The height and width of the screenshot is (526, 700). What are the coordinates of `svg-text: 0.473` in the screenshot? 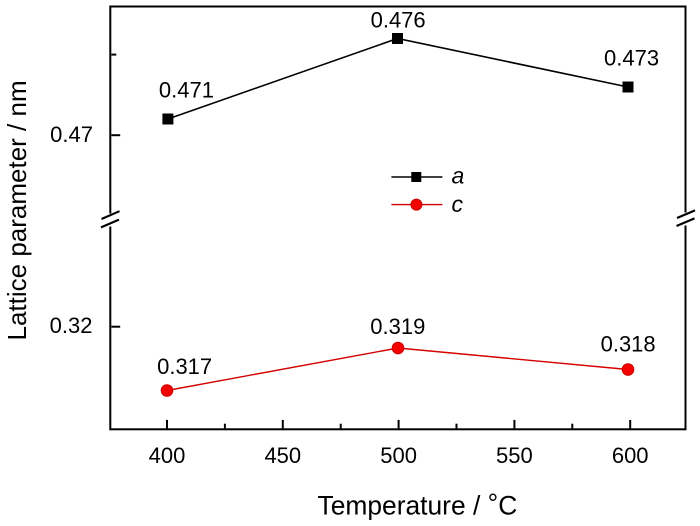 It's located at (631, 58).